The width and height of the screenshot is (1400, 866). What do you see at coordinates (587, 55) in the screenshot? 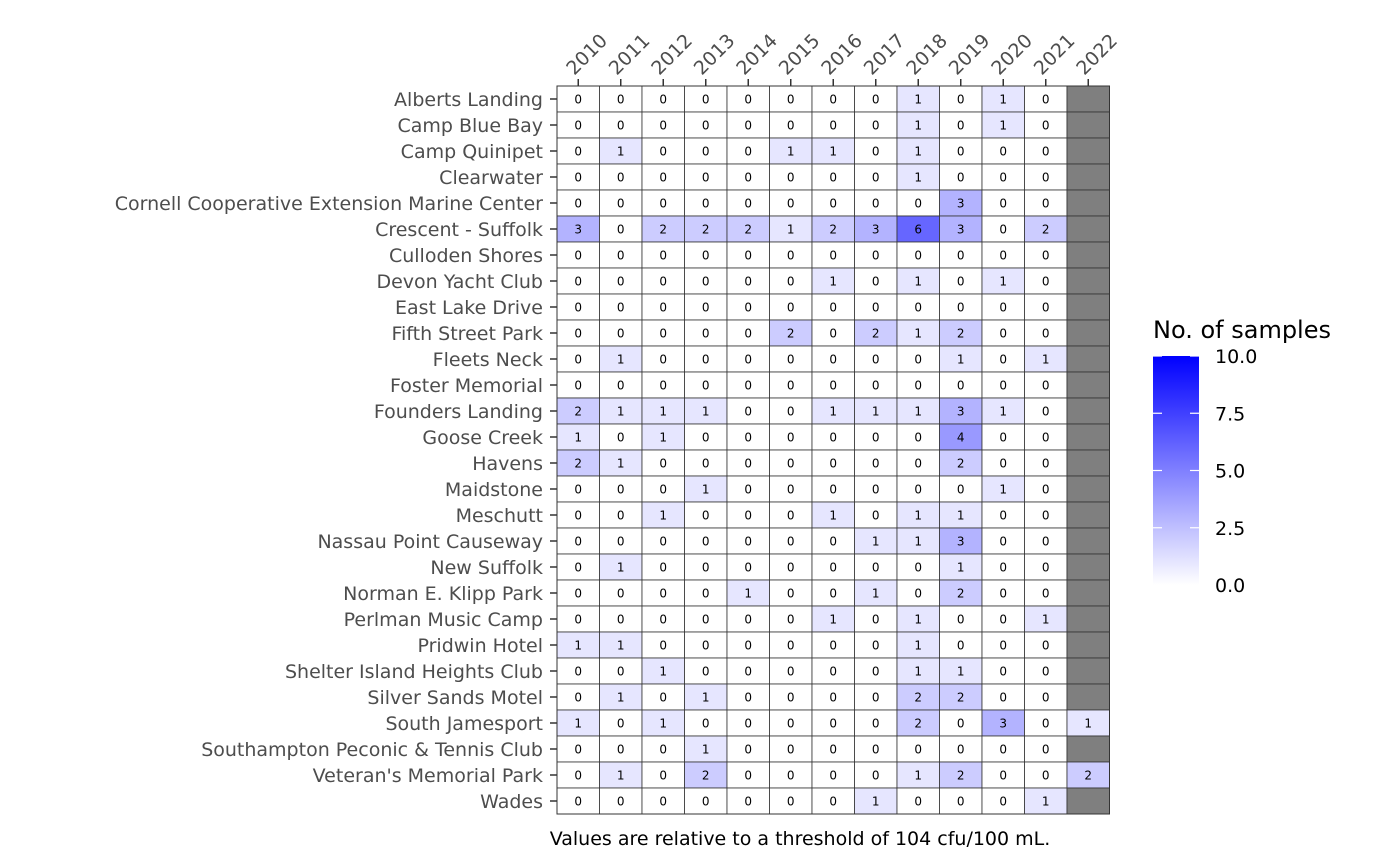
I see `column-label: 2010` at bounding box center [587, 55].